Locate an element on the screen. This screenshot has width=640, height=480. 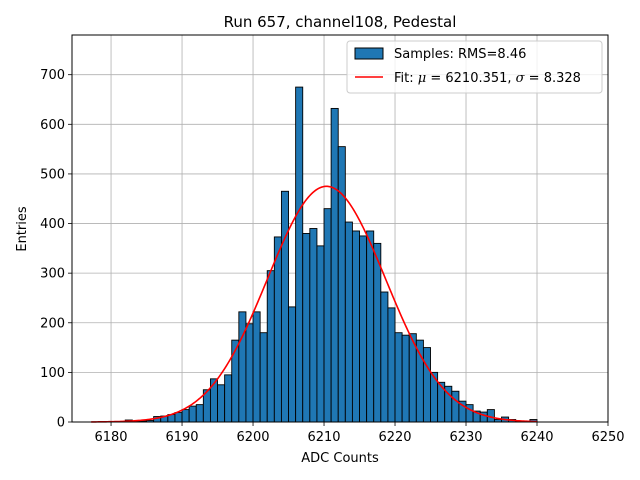
y-tick-label: 300 is located at coordinates (52, 274).